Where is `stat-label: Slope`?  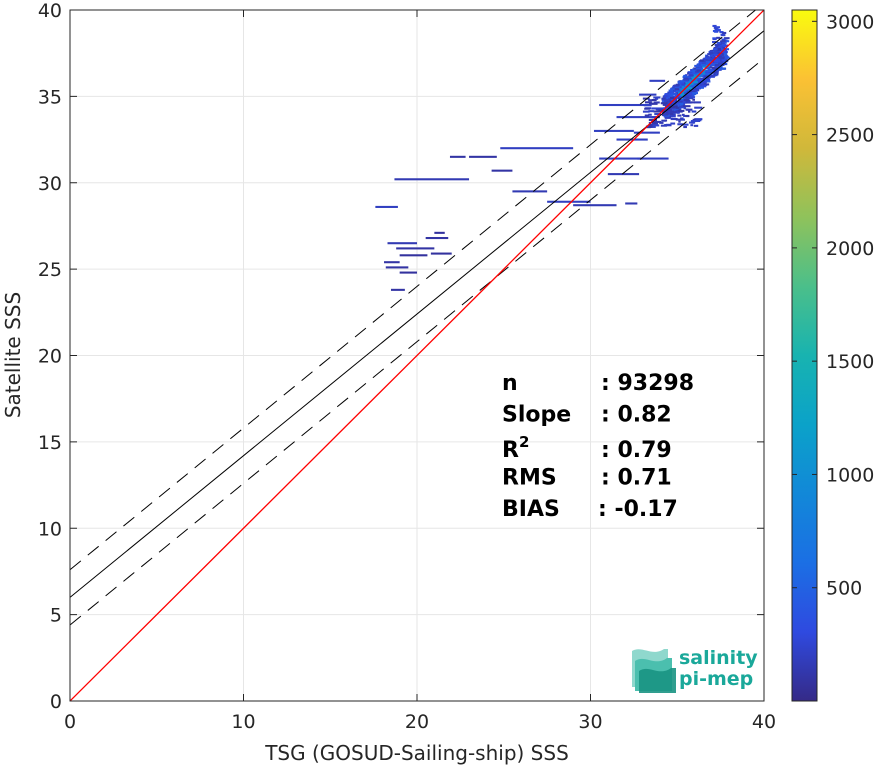
stat-label: Slope is located at coordinates (536, 415).